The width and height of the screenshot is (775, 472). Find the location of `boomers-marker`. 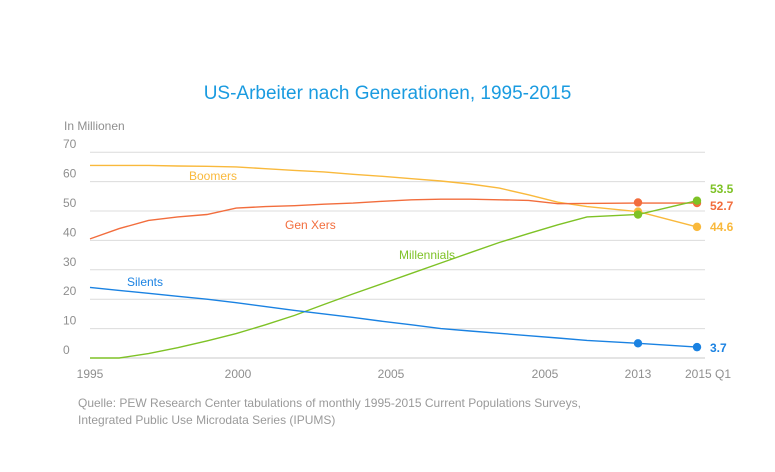

boomers-marker is located at coordinates (697, 227).